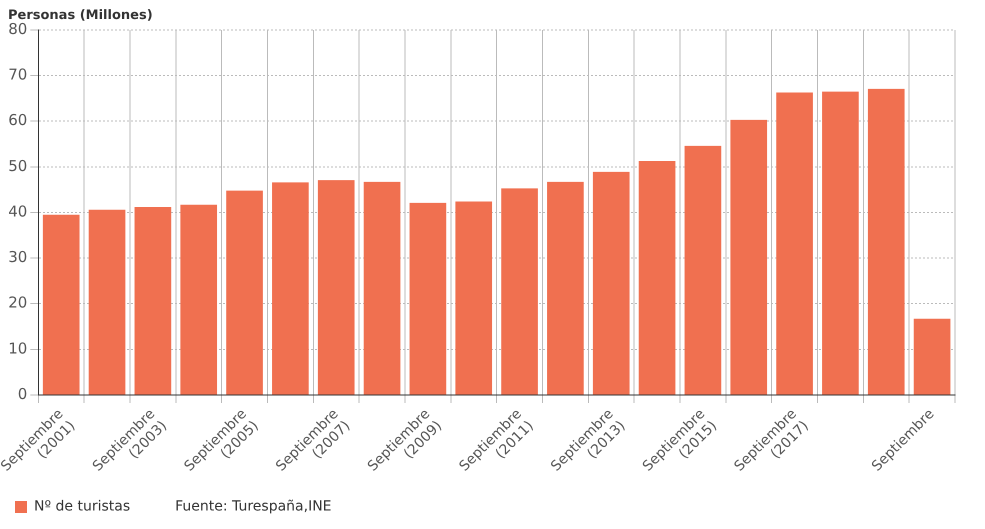 This screenshot has height=529, width=985. I want to click on source-note: Fuente: Turespaña,INE, so click(253, 506).